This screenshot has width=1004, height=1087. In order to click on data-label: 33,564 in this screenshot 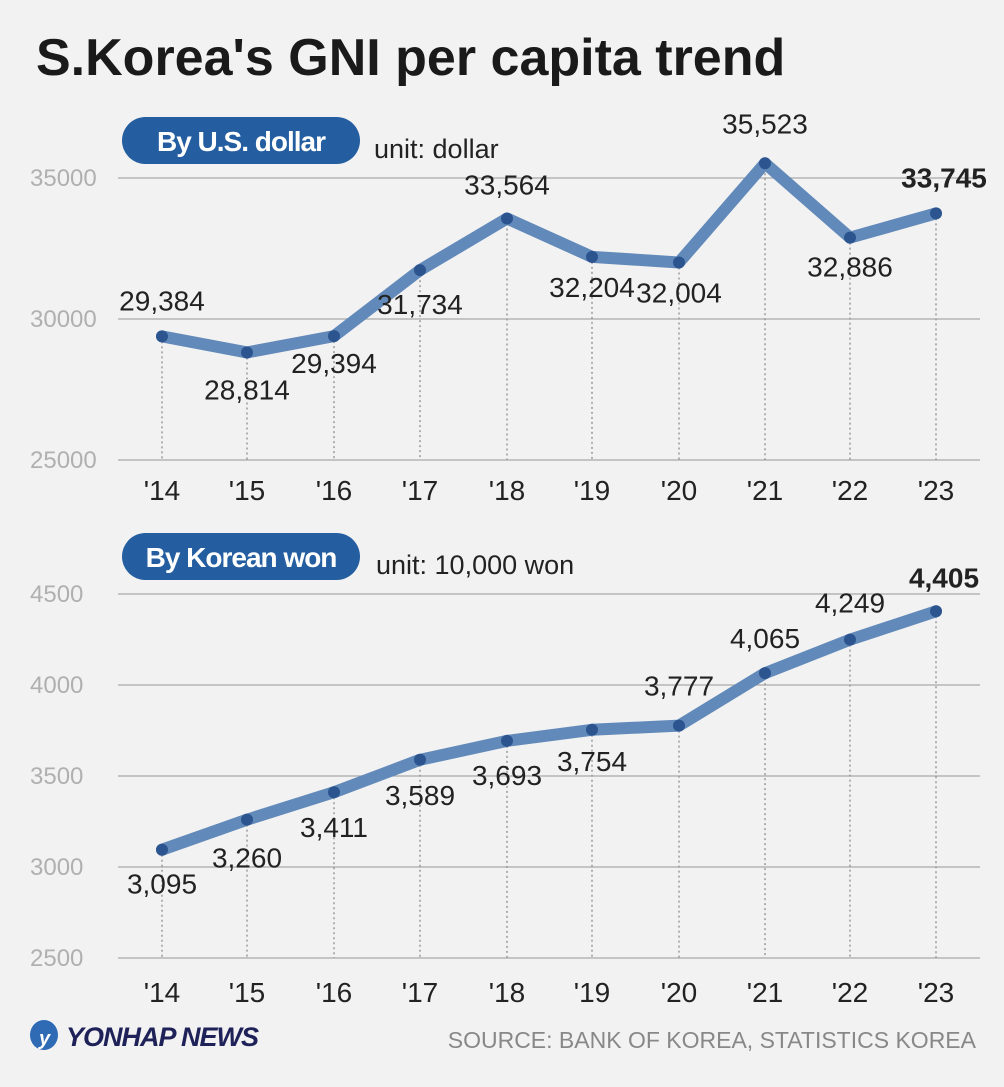, I will do `click(507, 184)`.